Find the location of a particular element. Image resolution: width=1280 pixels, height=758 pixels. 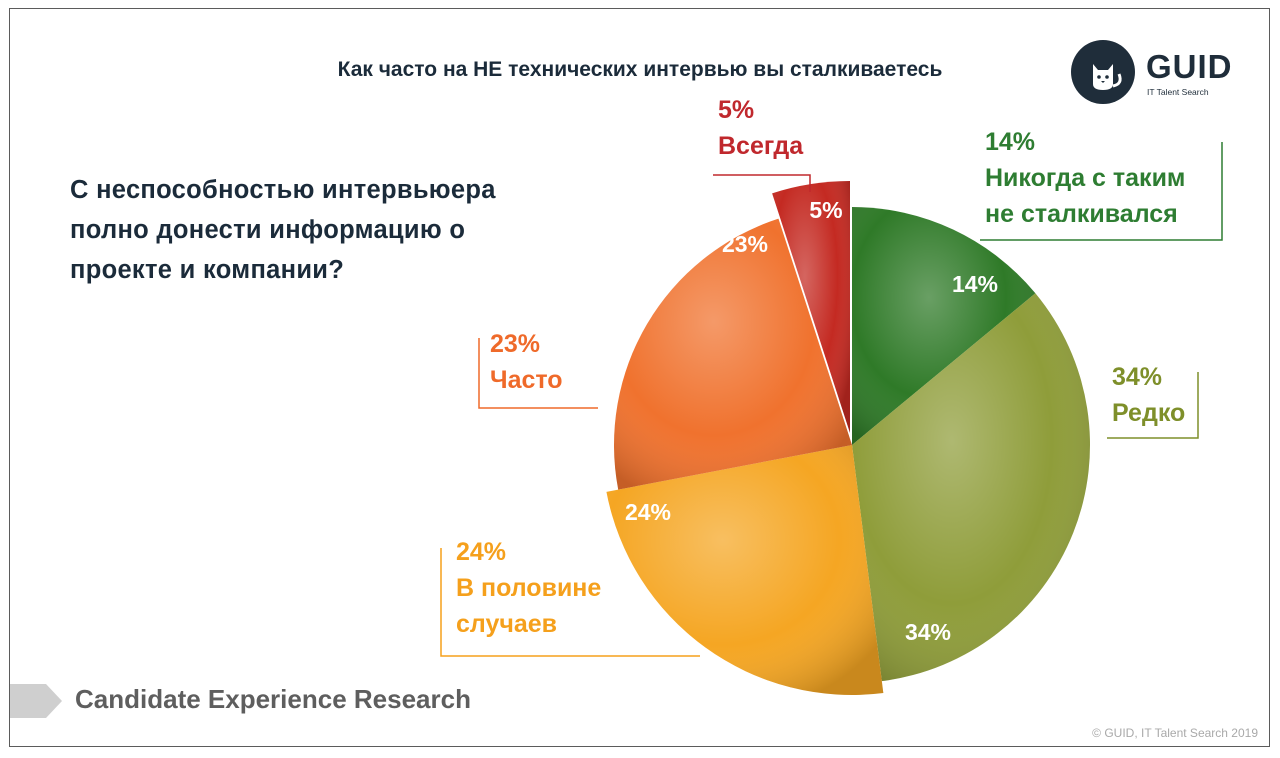

callout-label: случаев is located at coordinates (506, 624).